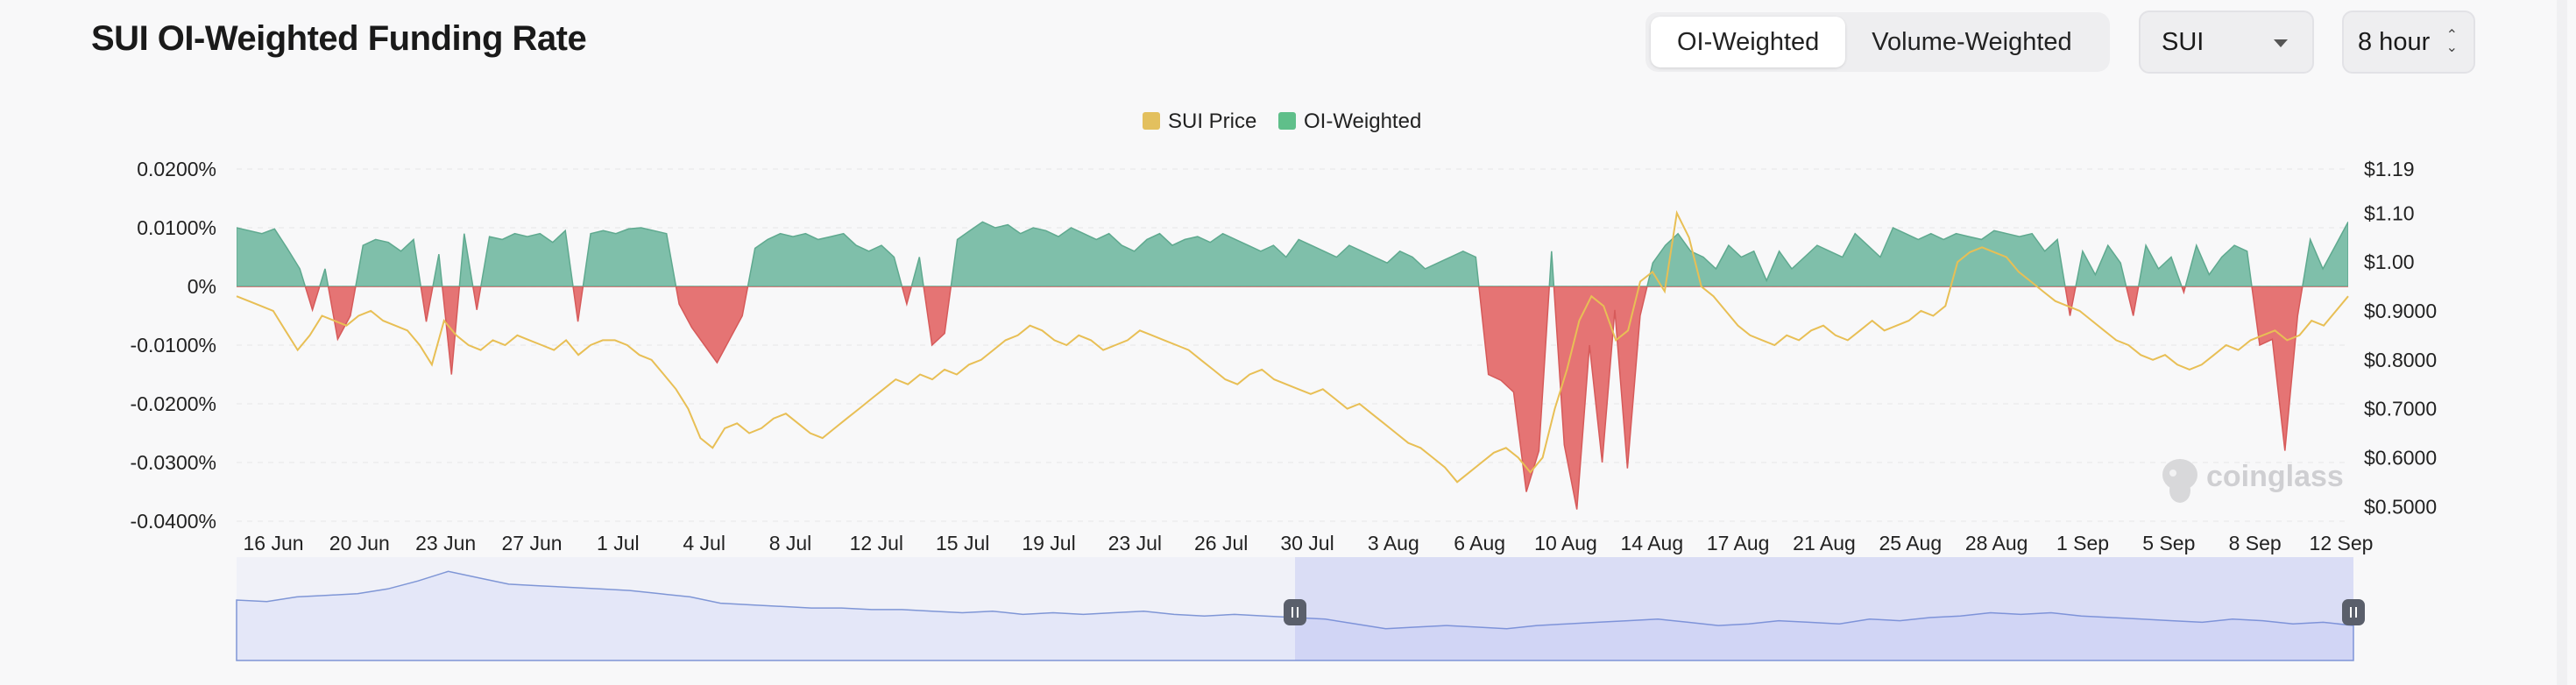 The height and width of the screenshot is (685, 2576). What do you see at coordinates (1212, 121) in the screenshot?
I see `legend-label-sui-price: SUI Price` at bounding box center [1212, 121].